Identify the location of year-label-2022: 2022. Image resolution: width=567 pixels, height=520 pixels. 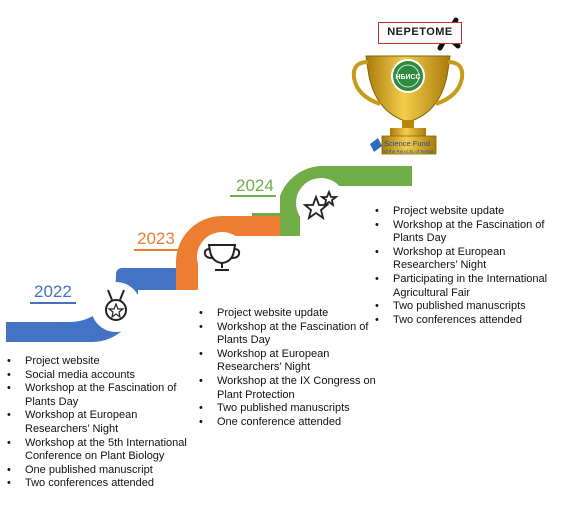
(53, 291).